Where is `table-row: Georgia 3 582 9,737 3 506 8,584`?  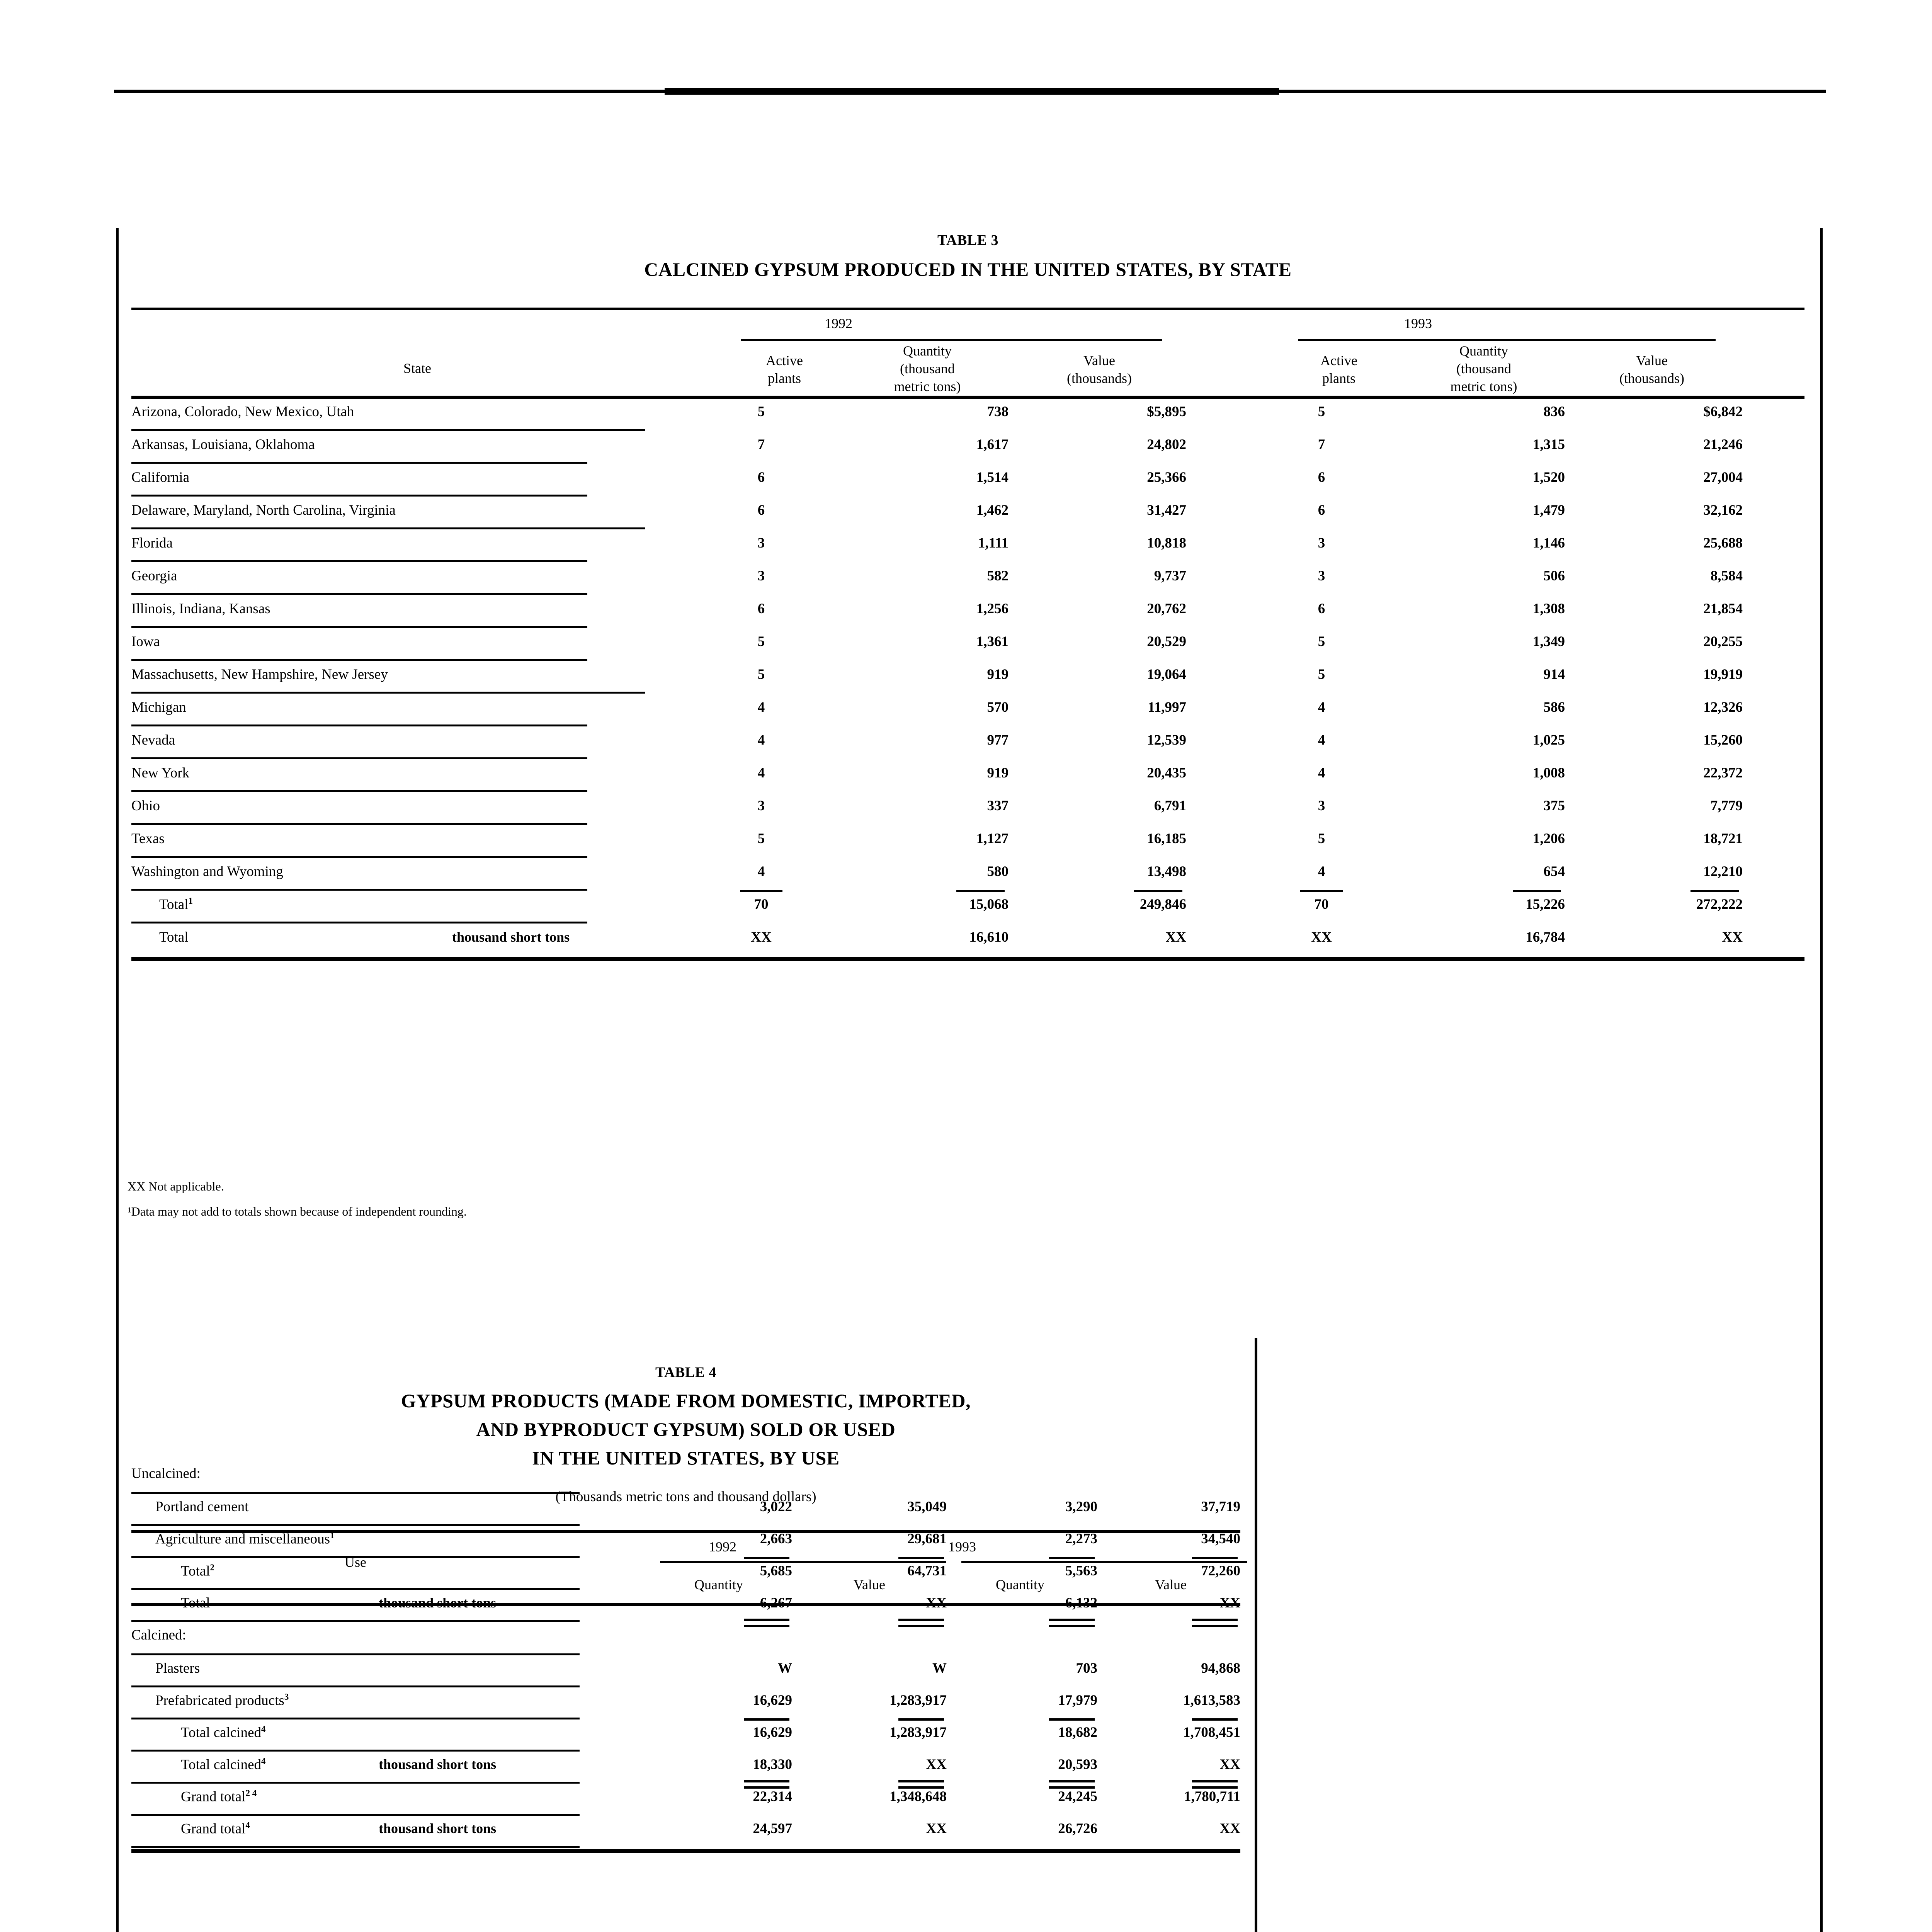 table-row: Georgia 3 582 9,737 3 506 8,584 is located at coordinates (968, 578).